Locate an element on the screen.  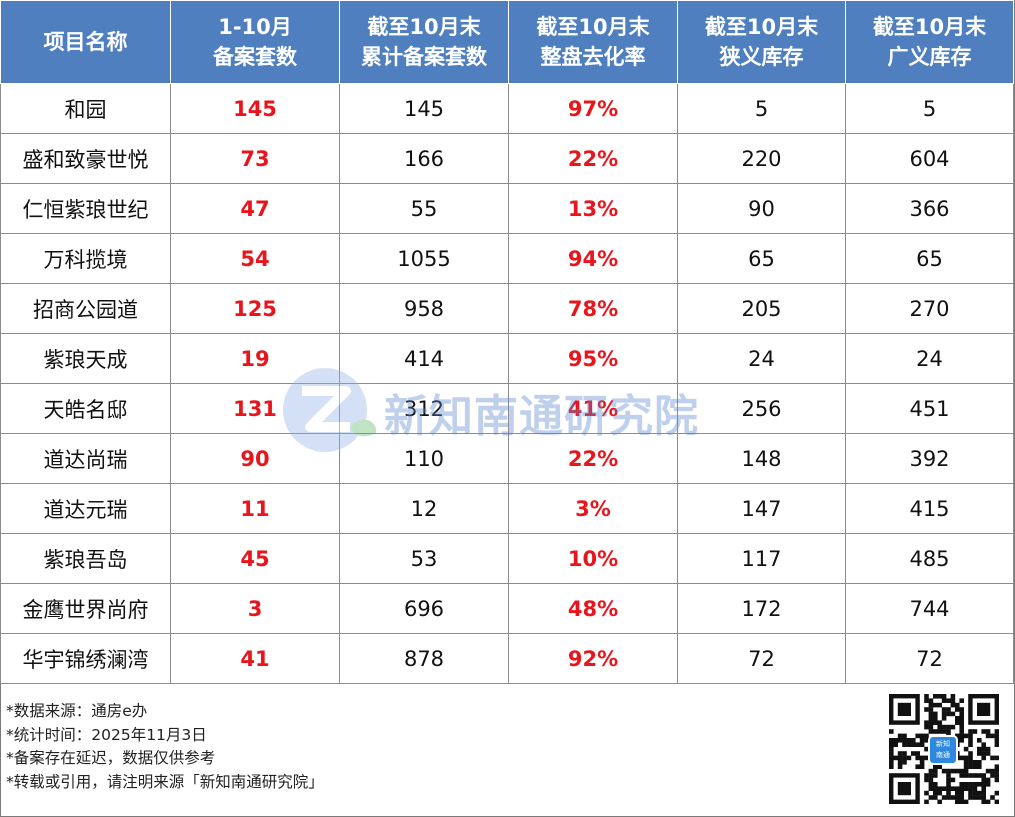
data-cell: 451 is located at coordinates (929, 408).